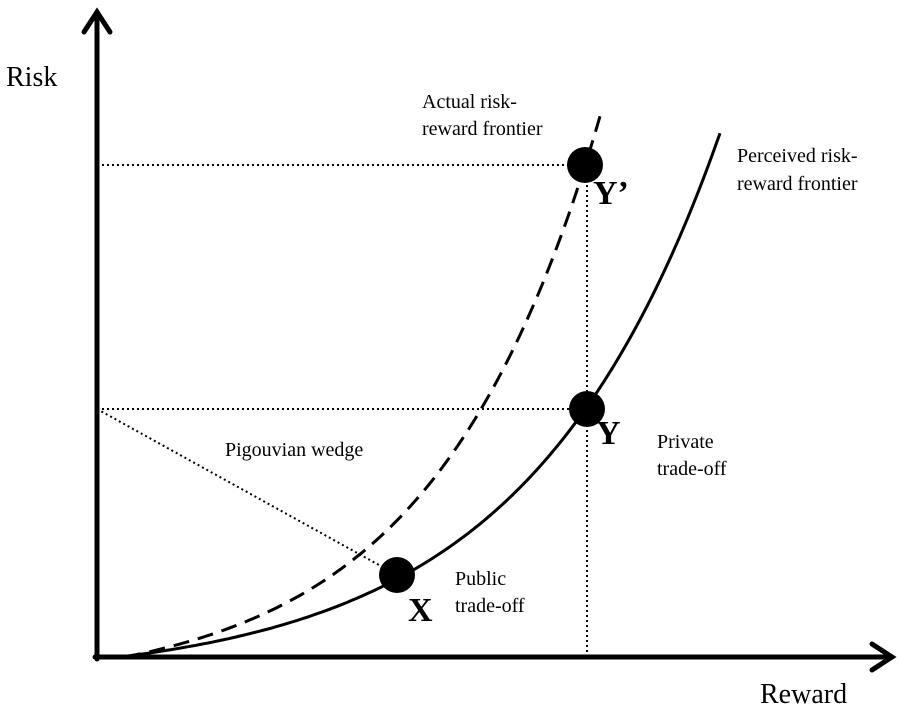 This screenshot has height=711, width=901. What do you see at coordinates (608, 433) in the screenshot?
I see `point-label: Y` at bounding box center [608, 433].